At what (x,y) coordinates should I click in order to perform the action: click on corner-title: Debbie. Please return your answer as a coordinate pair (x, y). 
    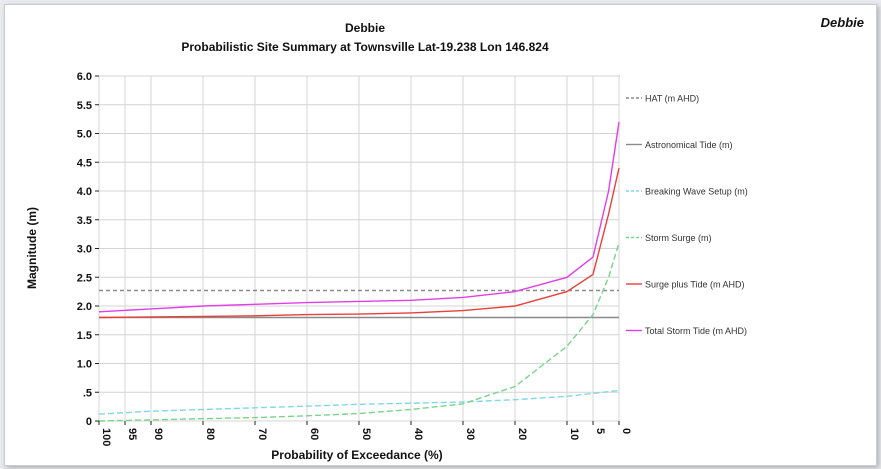
    Looking at the image, I should click on (842, 22).